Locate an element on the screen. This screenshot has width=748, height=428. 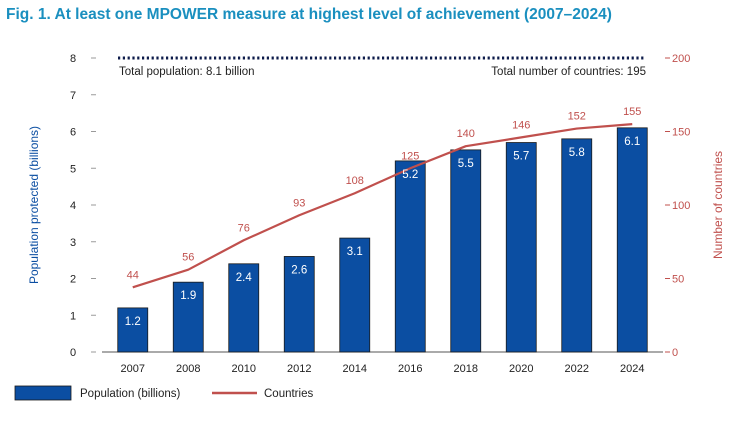
countries-value-label-2020: 146 is located at coordinates (521, 125).